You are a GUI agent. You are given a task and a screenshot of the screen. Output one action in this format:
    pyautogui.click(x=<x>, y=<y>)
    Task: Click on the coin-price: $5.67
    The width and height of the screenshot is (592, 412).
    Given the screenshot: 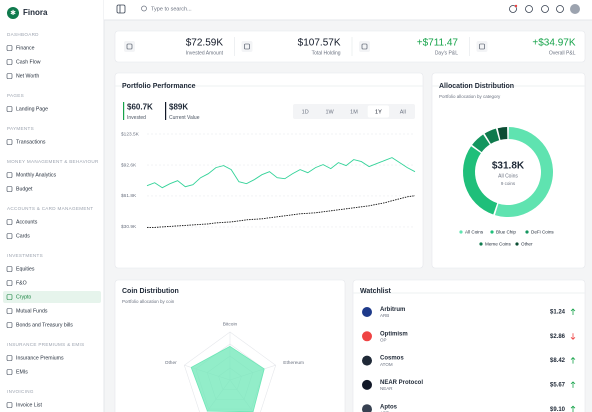 What is the action you would take?
    pyautogui.click(x=558, y=385)
    